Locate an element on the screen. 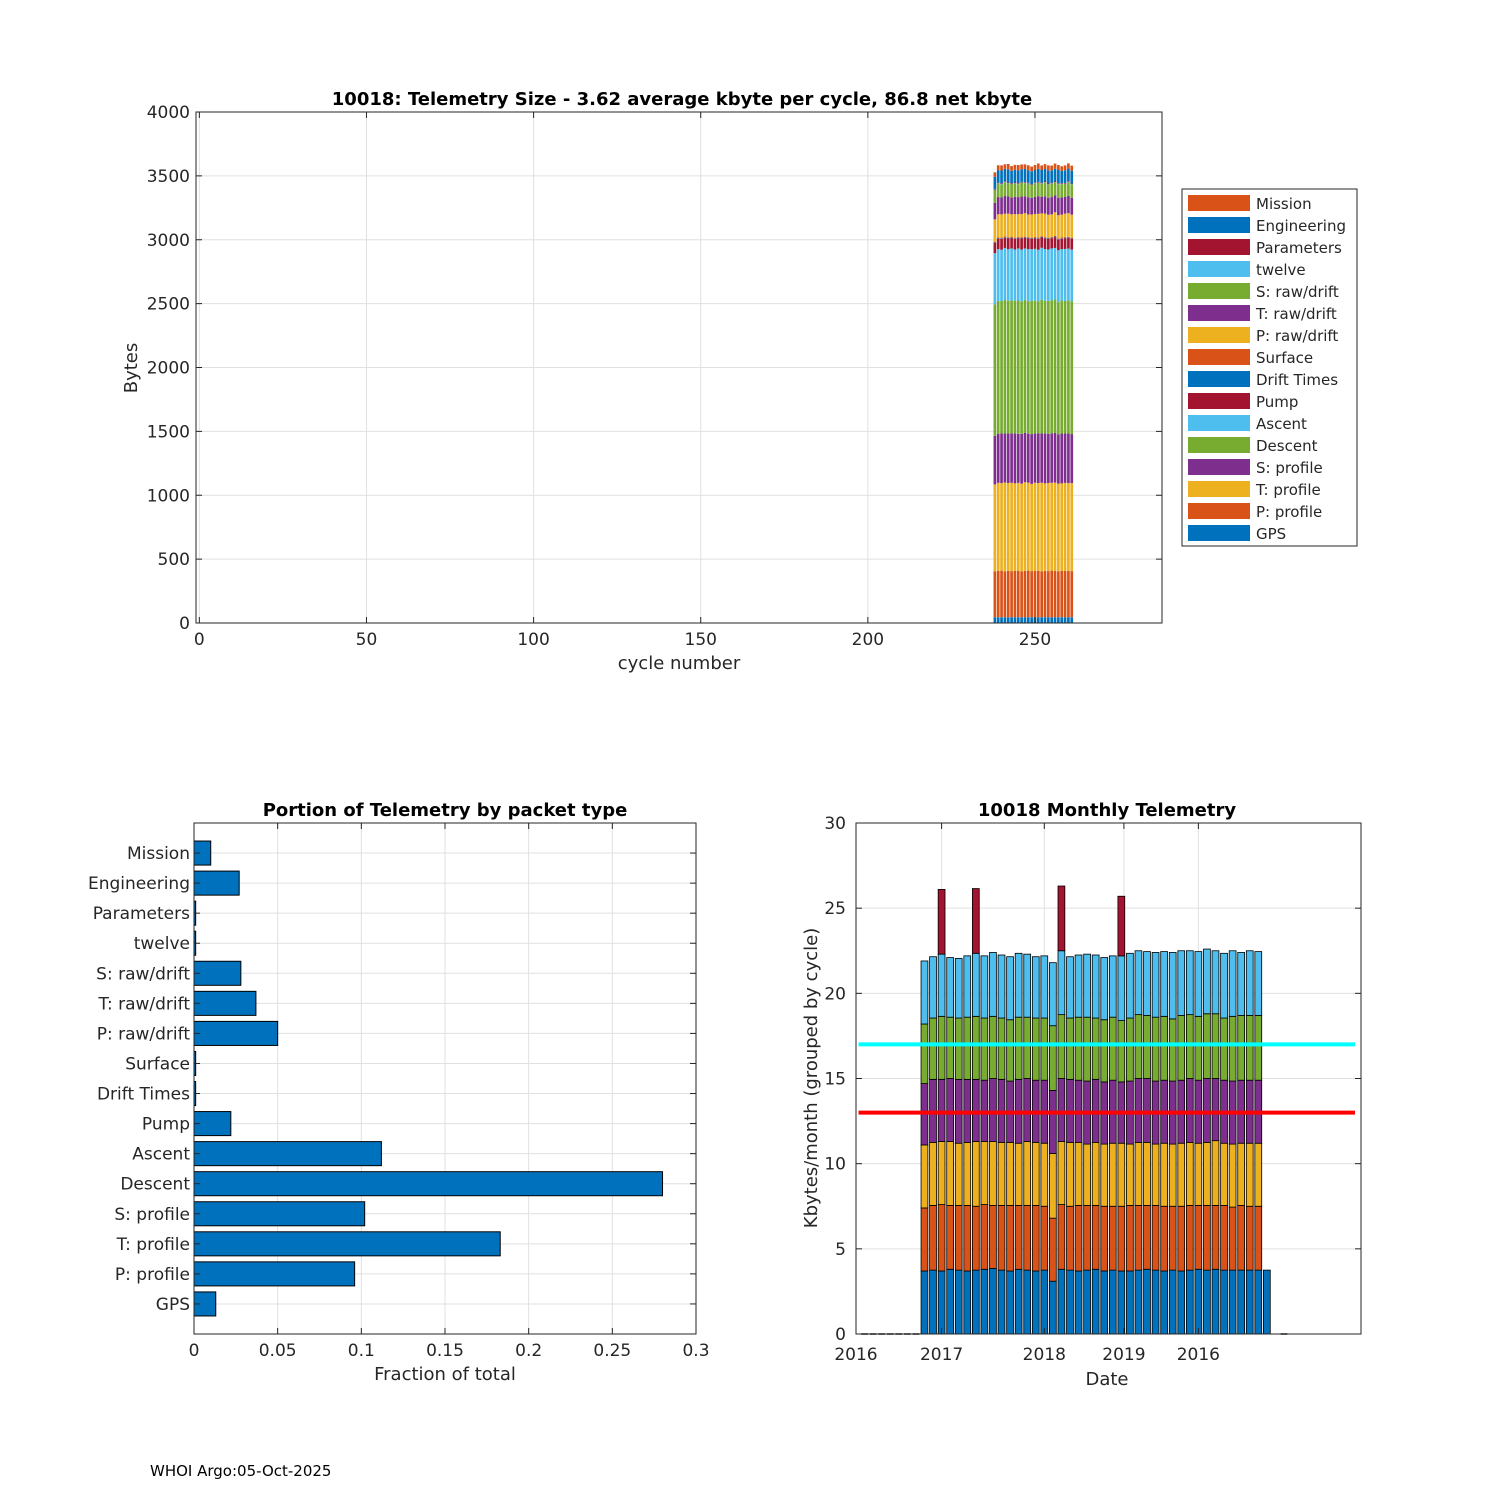 The height and width of the screenshot is (1500, 1500). grid is located at coordinates (445, 1078).